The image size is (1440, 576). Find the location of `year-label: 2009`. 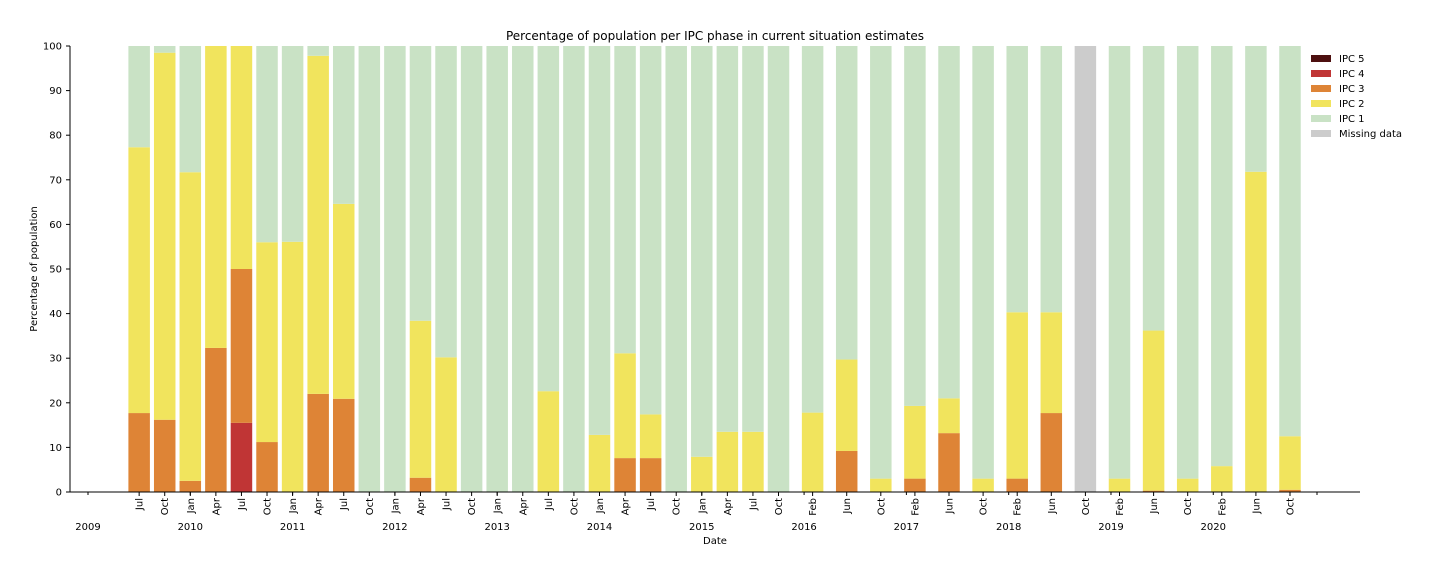

year-label: 2009 is located at coordinates (87, 527).